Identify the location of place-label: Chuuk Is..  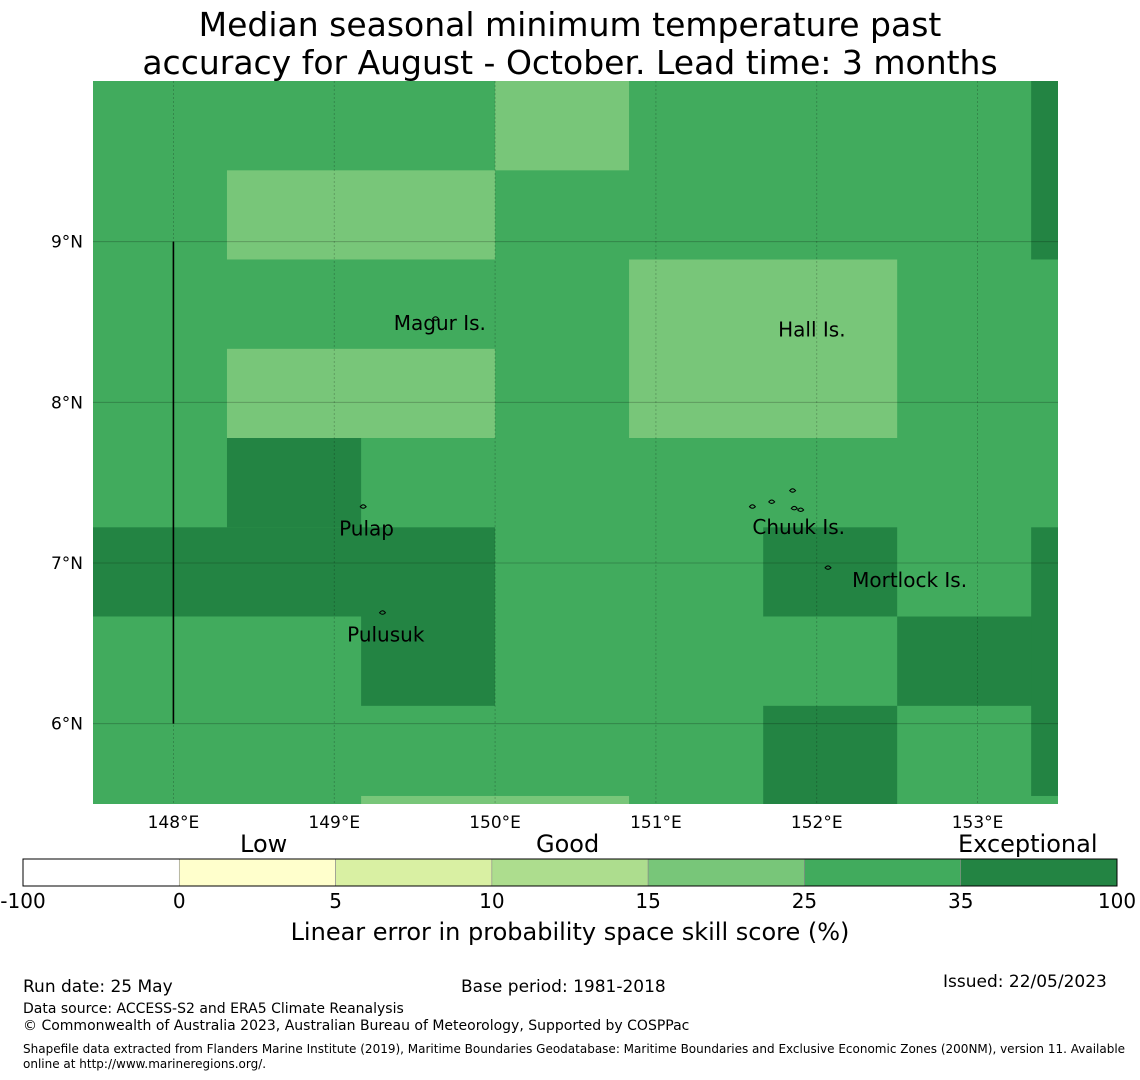
(798, 527).